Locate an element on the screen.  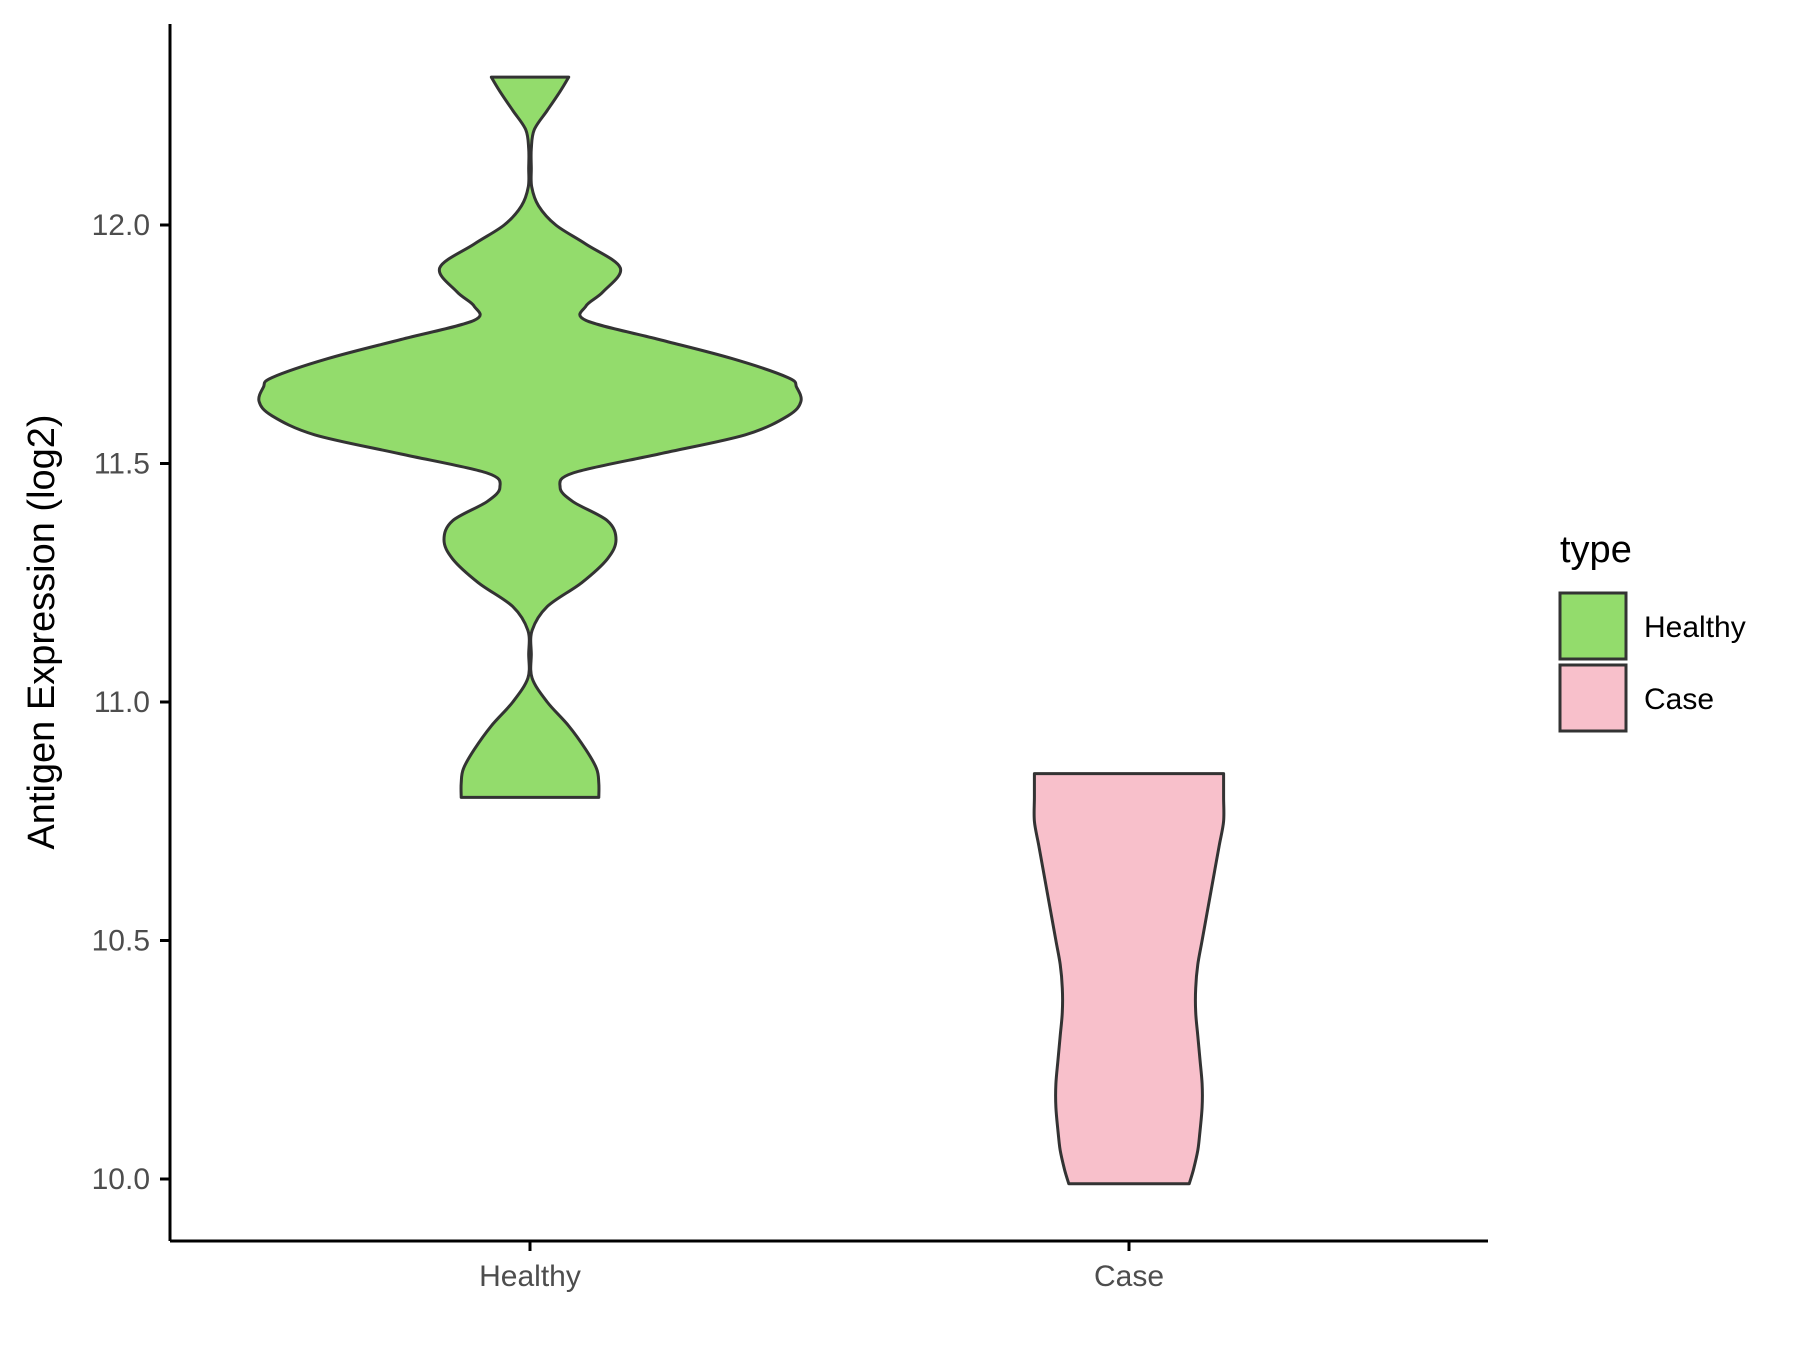
legend-label-healthy: Healthy is located at coordinates (1695, 627).